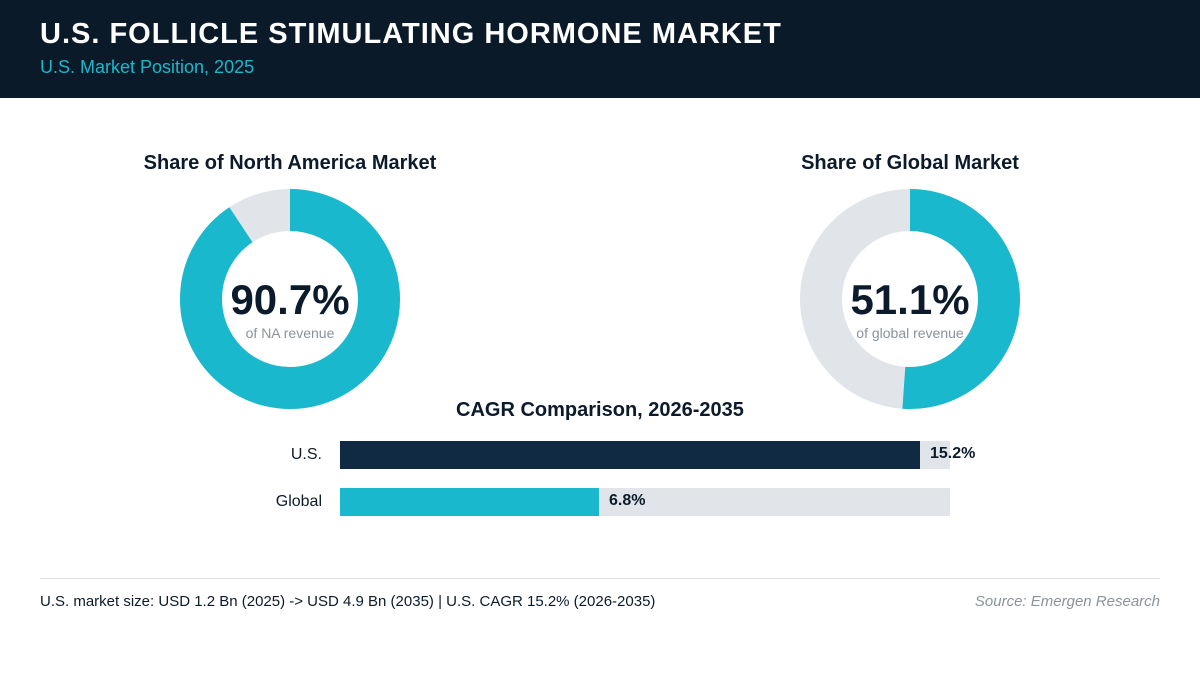  What do you see at coordinates (630, 455) in the screenshot?
I see `bar-us` at bounding box center [630, 455].